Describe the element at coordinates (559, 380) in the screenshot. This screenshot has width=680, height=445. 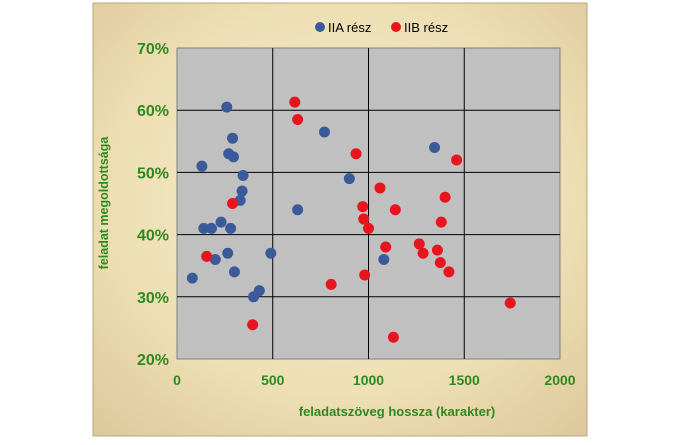
I see `x-tick-label: 2000` at that location.